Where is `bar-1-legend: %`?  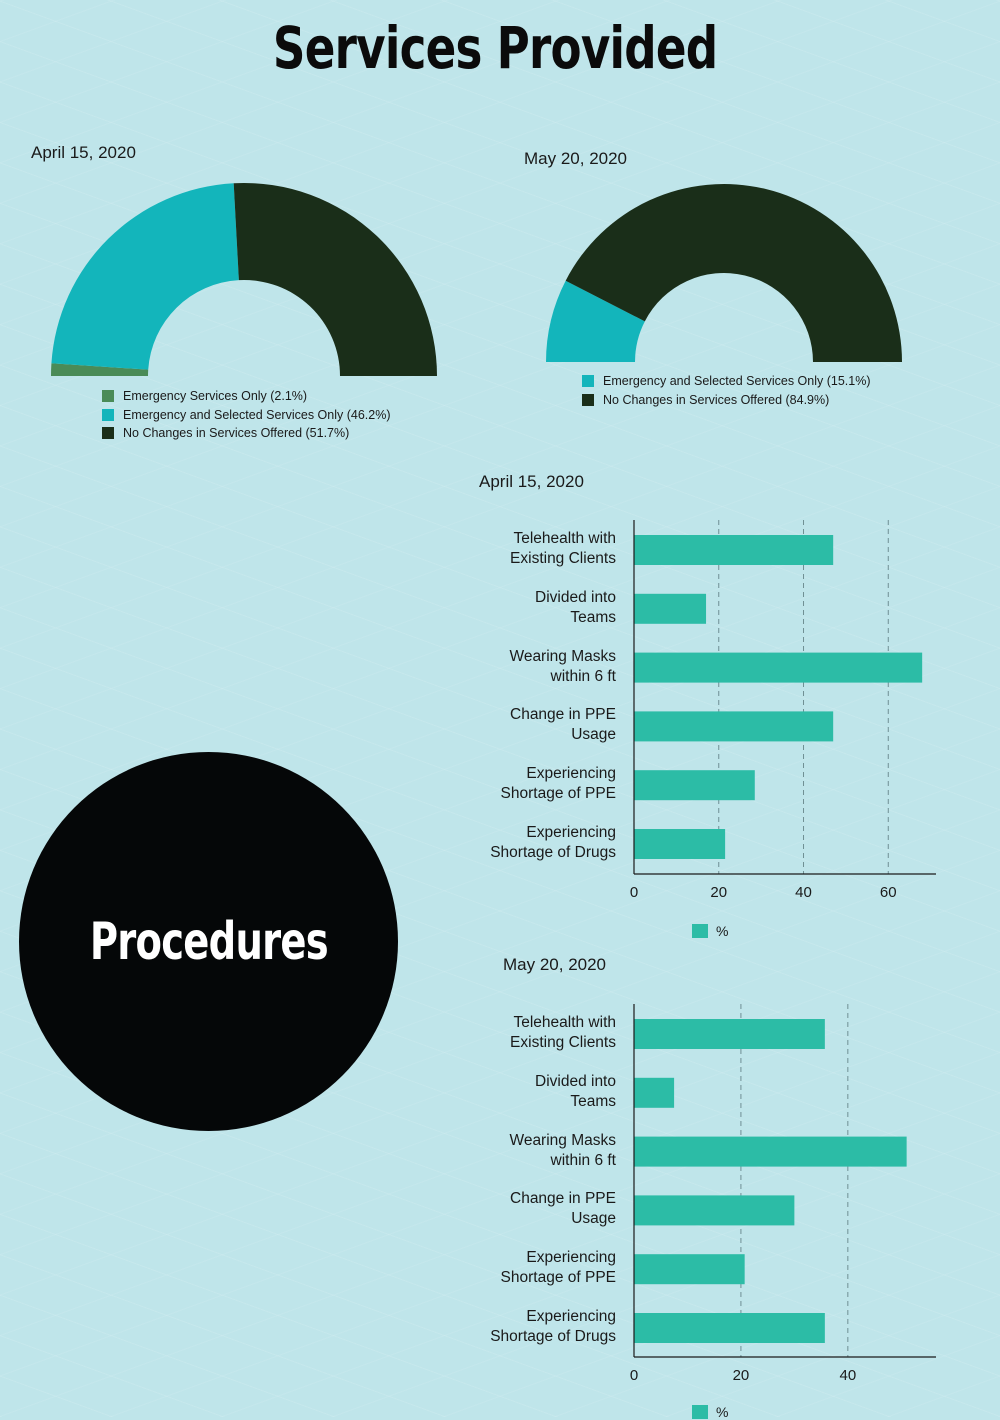
bar-1-legend: % is located at coordinates (710, 931).